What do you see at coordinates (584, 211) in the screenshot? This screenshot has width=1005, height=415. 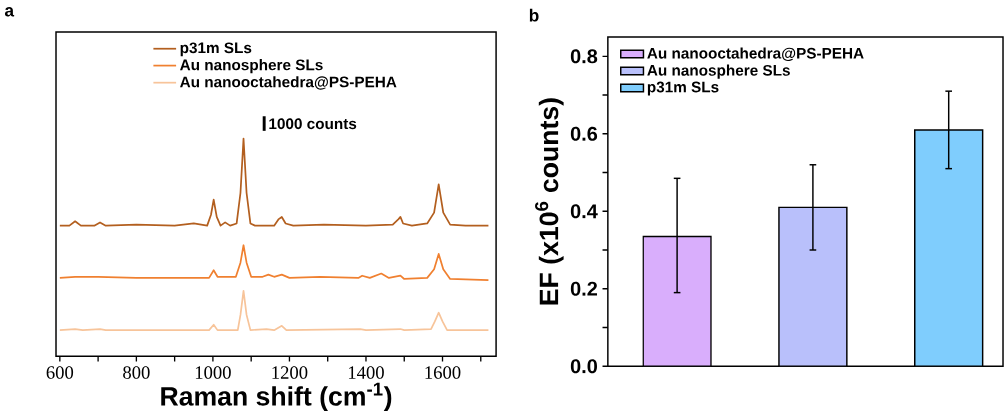 I see `y-tick-label: 0.4` at bounding box center [584, 211].